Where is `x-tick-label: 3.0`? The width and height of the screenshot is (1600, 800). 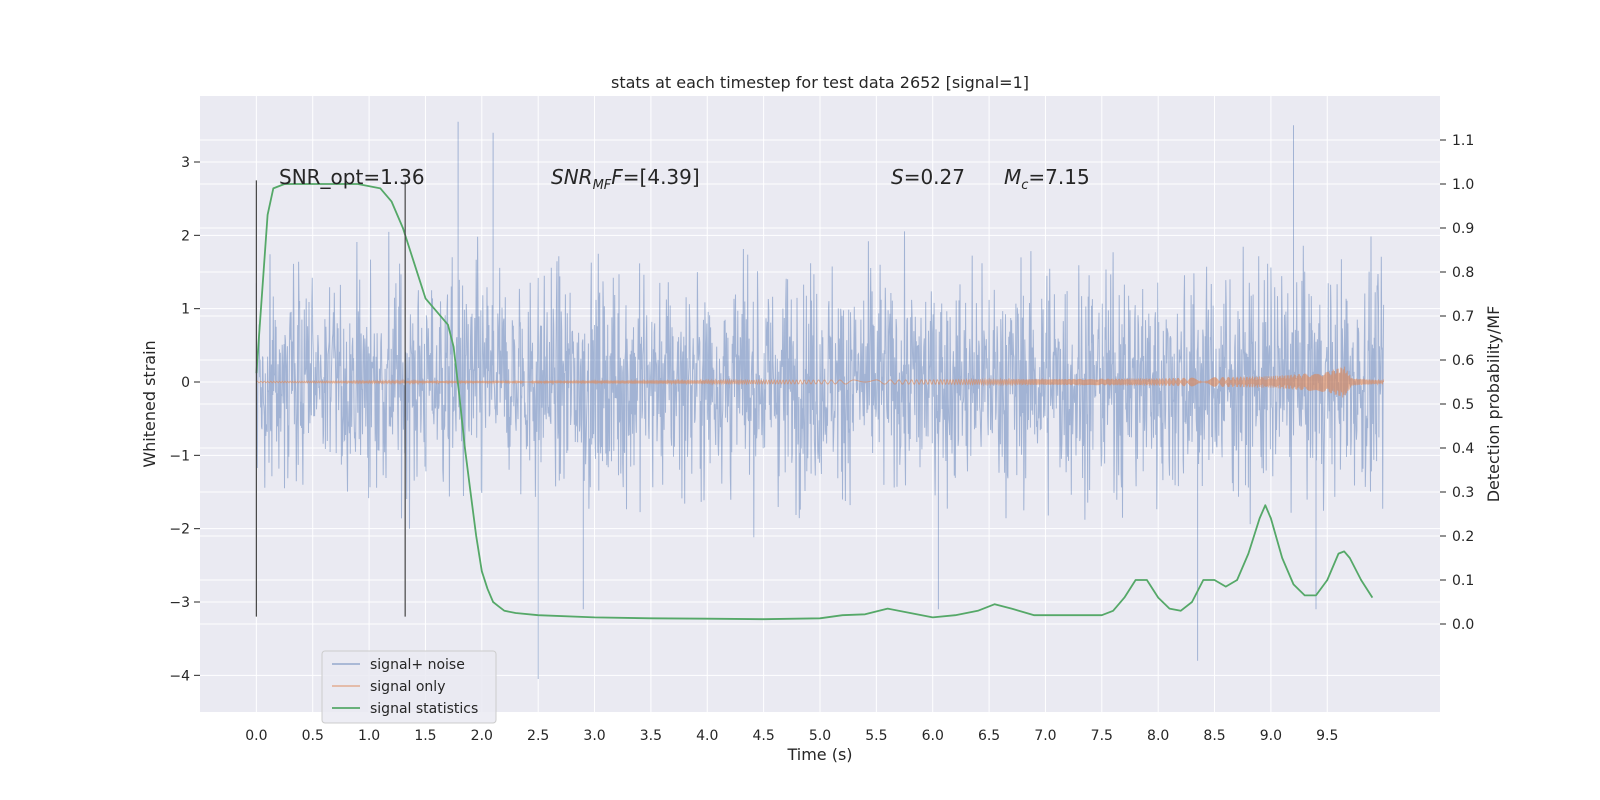
x-tick-label: 3.0 is located at coordinates (594, 736).